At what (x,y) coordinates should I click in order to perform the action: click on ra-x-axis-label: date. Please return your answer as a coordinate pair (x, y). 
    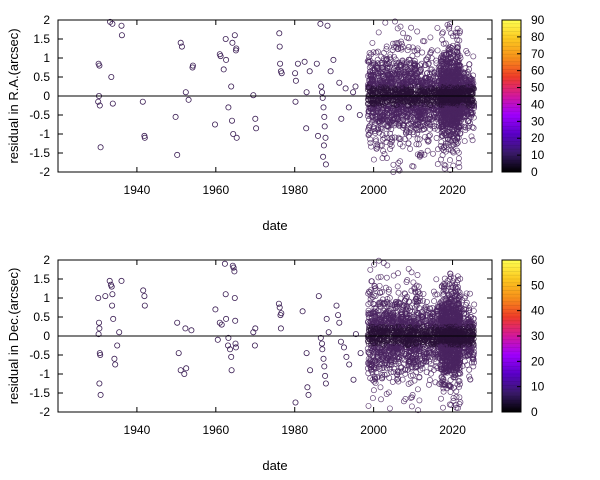
    Looking at the image, I should click on (274, 225).